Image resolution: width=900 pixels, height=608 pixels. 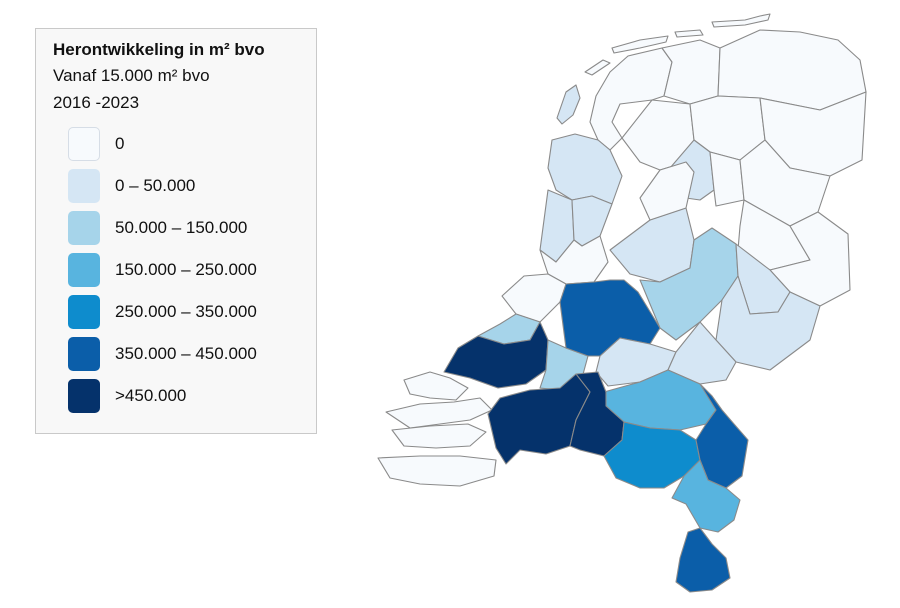 I want to click on region-limburg-south, so click(x=703, y=560).